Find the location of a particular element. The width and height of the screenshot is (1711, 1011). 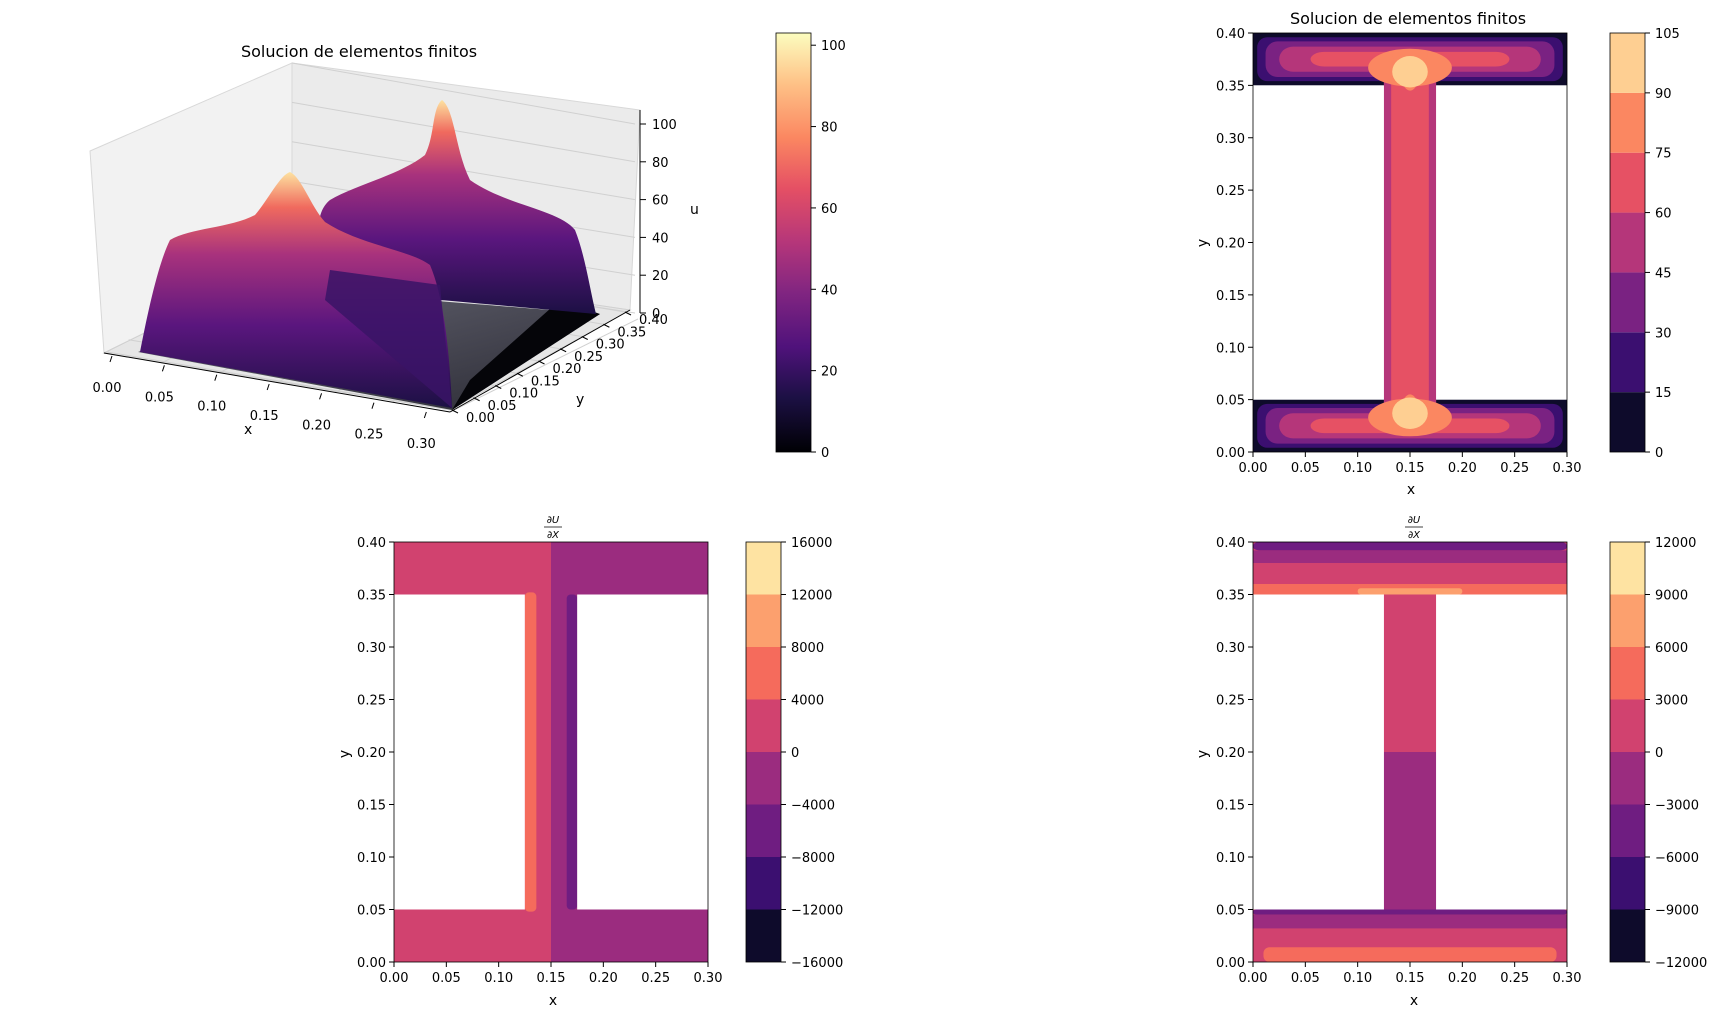

dudx-left-y-tick-label: 0.40 is located at coordinates (371, 543).